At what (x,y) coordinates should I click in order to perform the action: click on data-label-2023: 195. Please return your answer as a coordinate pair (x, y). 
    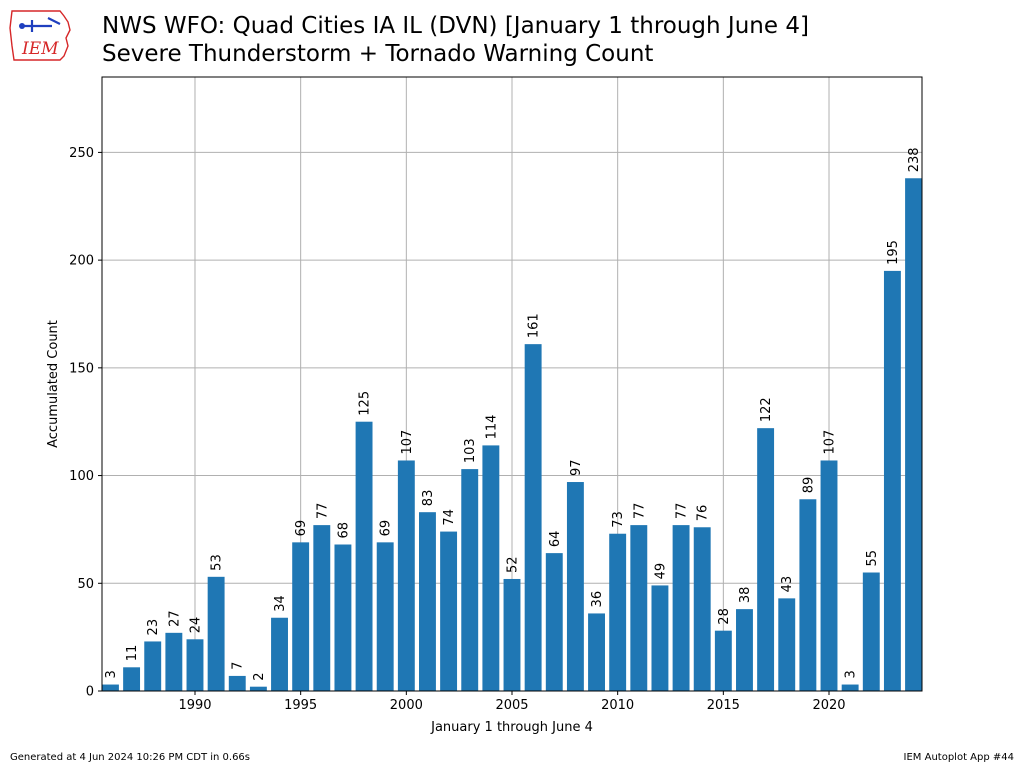
    Looking at the image, I should click on (893, 252).